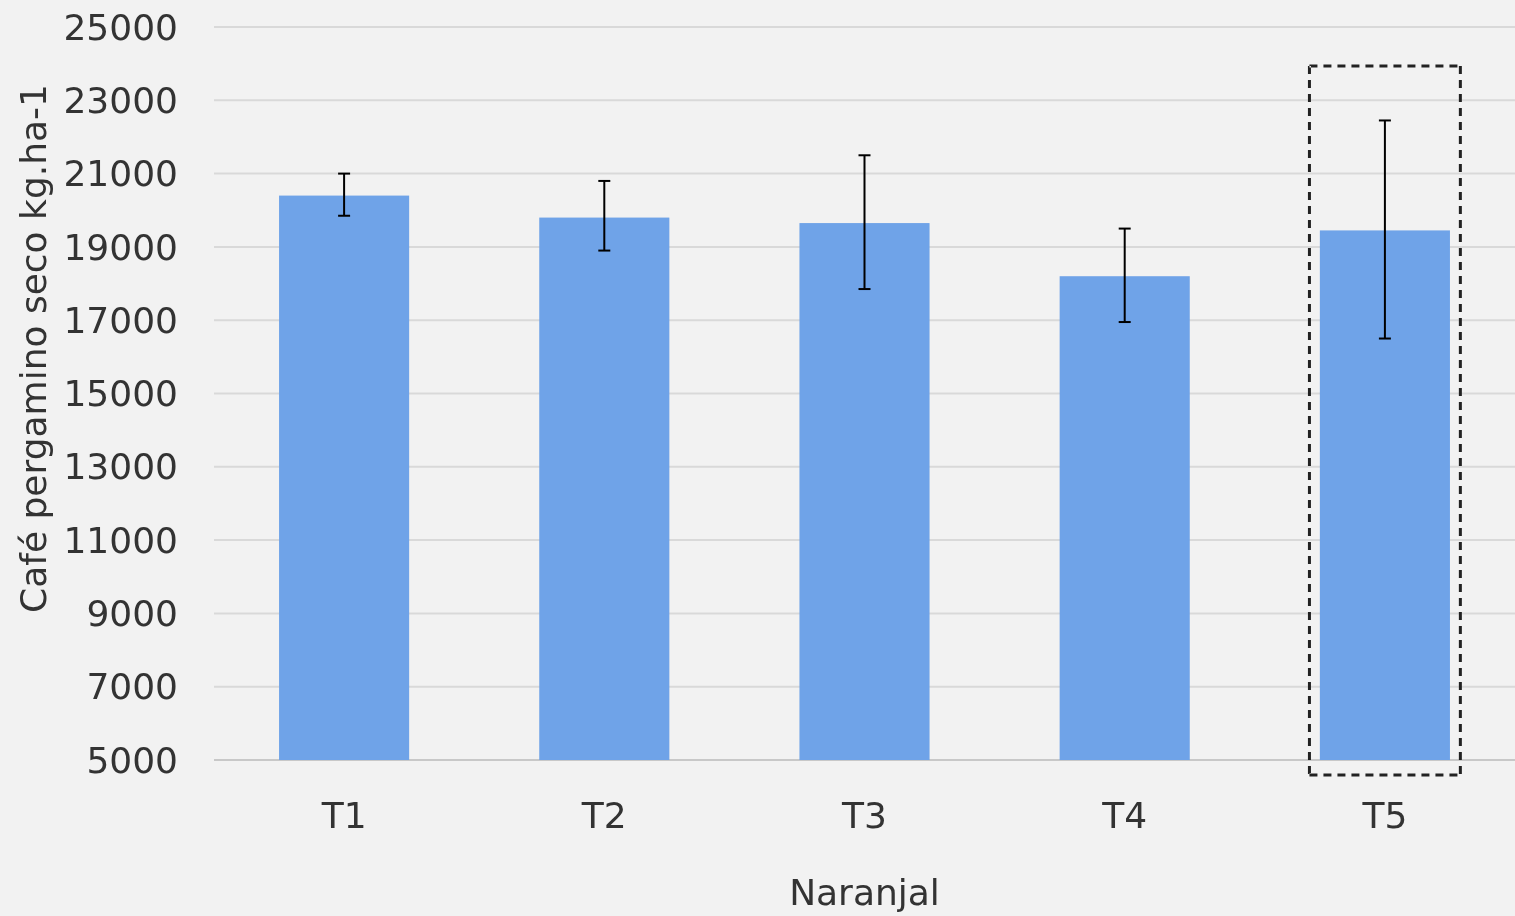 The width and height of the screenshot is (1515, 916). I want to click on x-tick-label: T2, so click(603, 815).